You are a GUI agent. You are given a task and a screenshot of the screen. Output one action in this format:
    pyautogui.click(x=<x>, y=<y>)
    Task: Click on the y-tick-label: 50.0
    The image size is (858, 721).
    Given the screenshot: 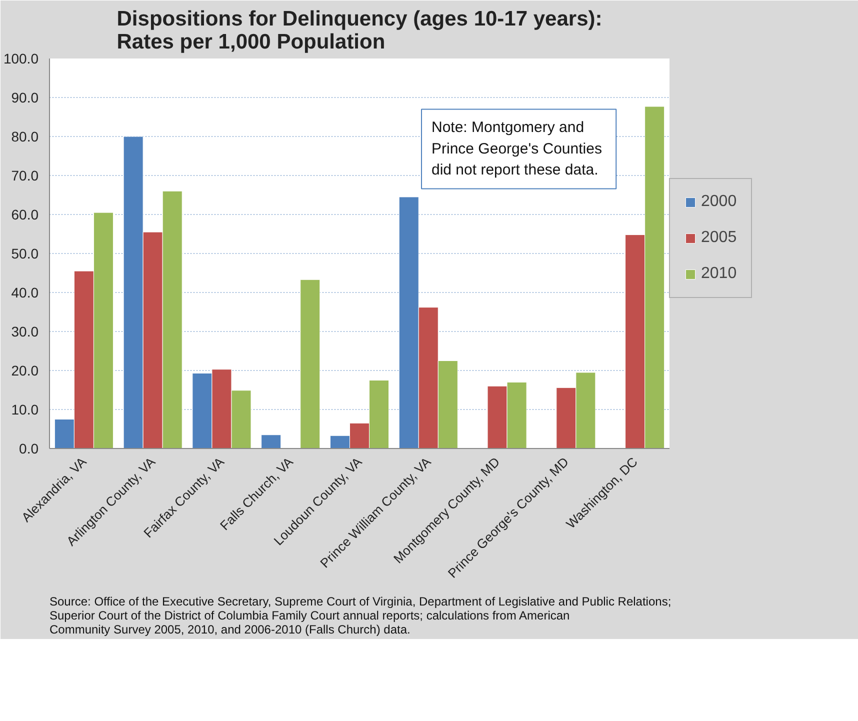 What is the action you would take?
    pyautogui.click(x=25, y=254)
    